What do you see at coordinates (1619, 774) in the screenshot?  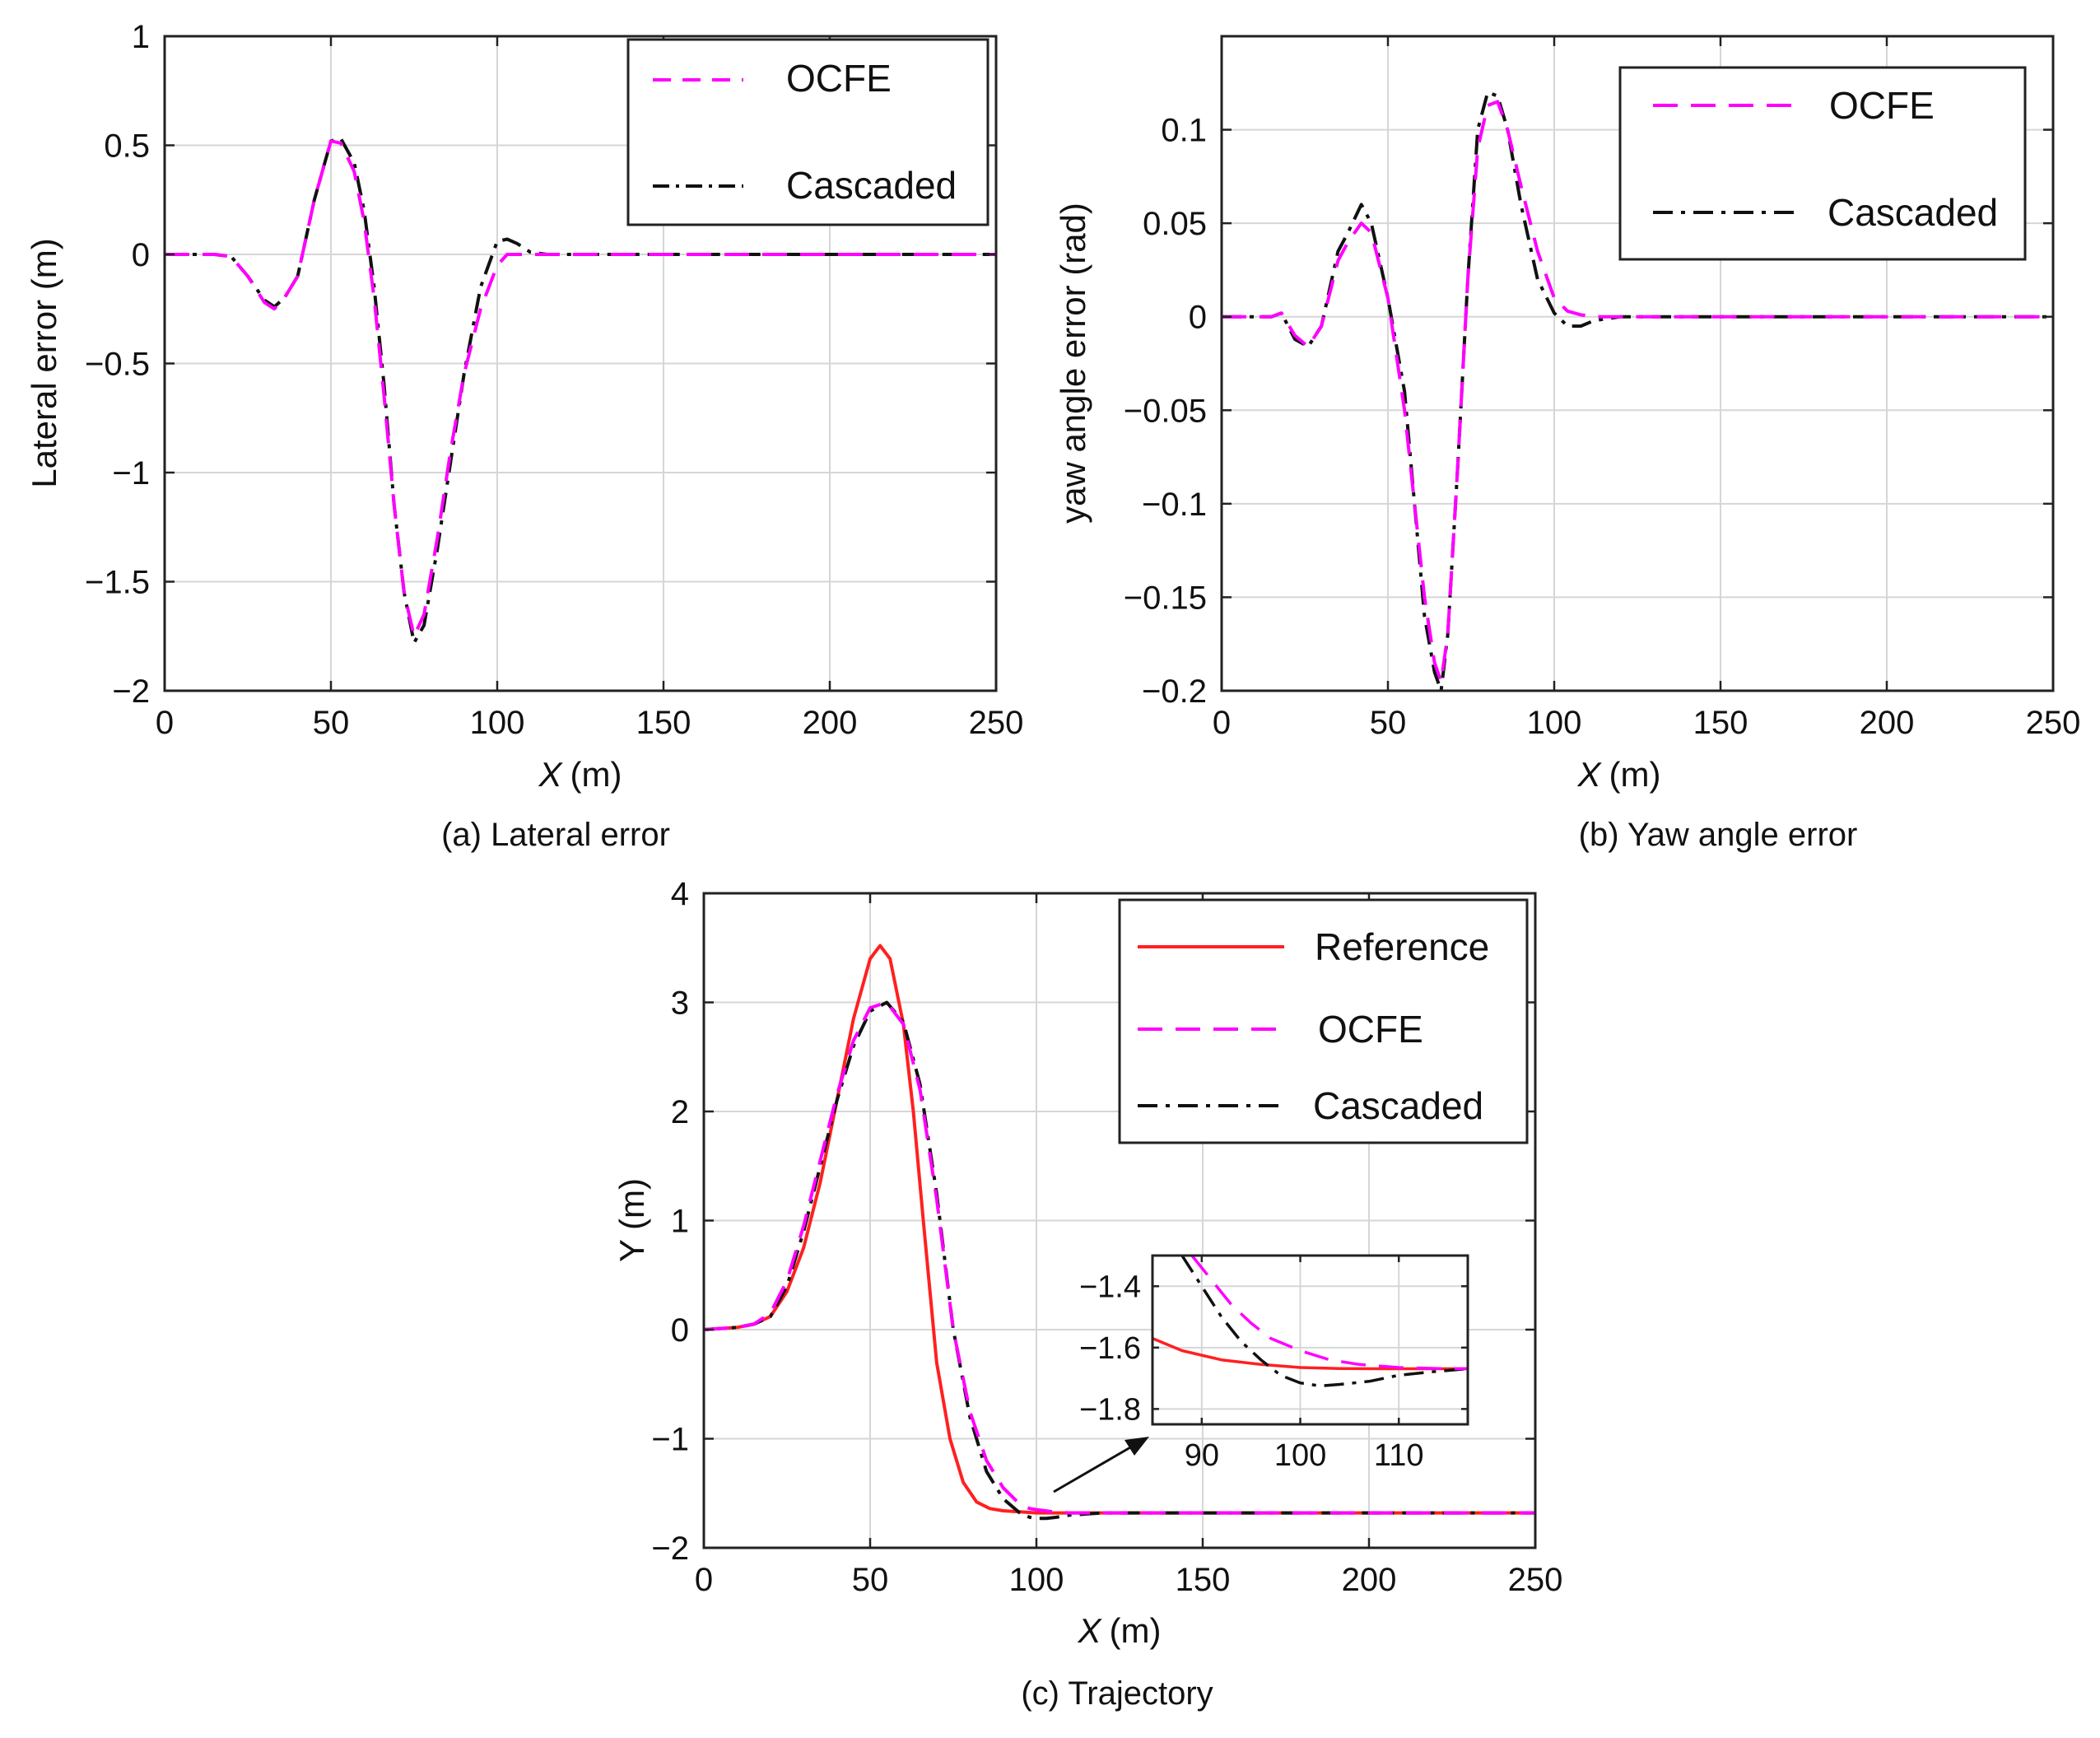 I see `panel-b-xlabel: X (m)` at bounding box center [1619, 774].